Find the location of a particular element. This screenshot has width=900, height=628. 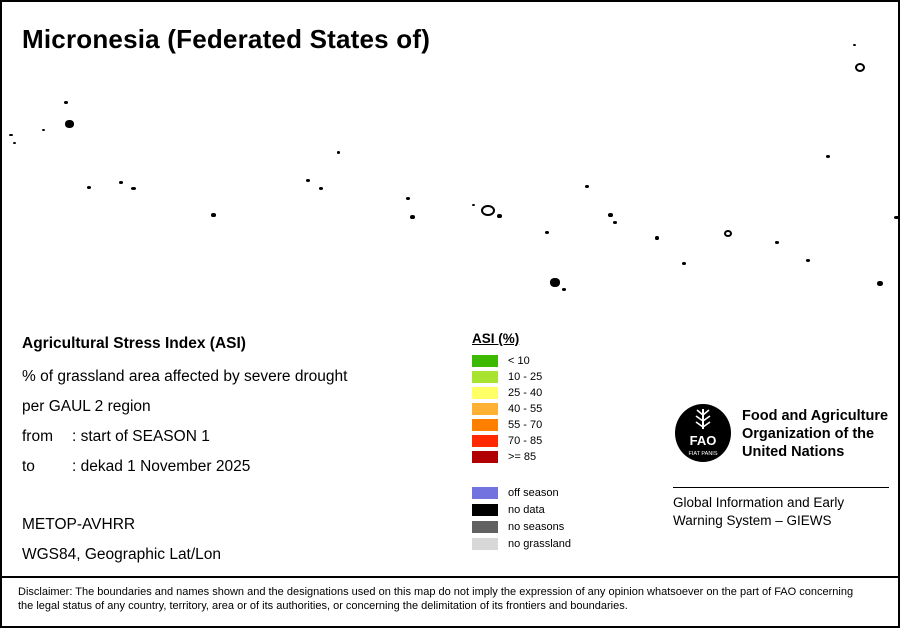

legend-row: no grassland is located at coordinates (521, 543).